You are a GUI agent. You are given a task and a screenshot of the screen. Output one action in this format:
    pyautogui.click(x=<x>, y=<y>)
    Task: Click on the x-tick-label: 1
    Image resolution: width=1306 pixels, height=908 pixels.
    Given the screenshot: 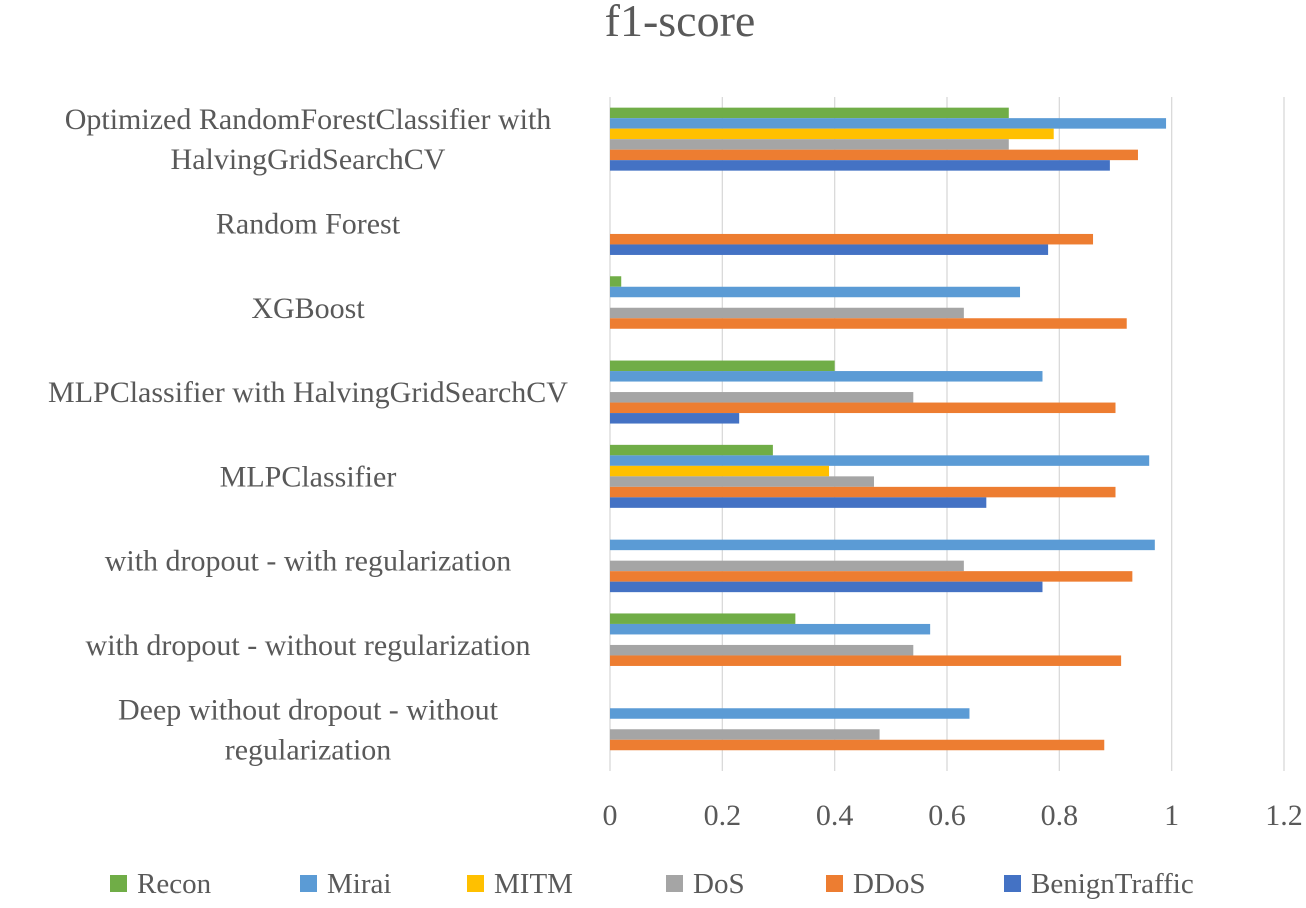 What is the action you would take?
    pyautogui.click(x=1171, y=815)
    